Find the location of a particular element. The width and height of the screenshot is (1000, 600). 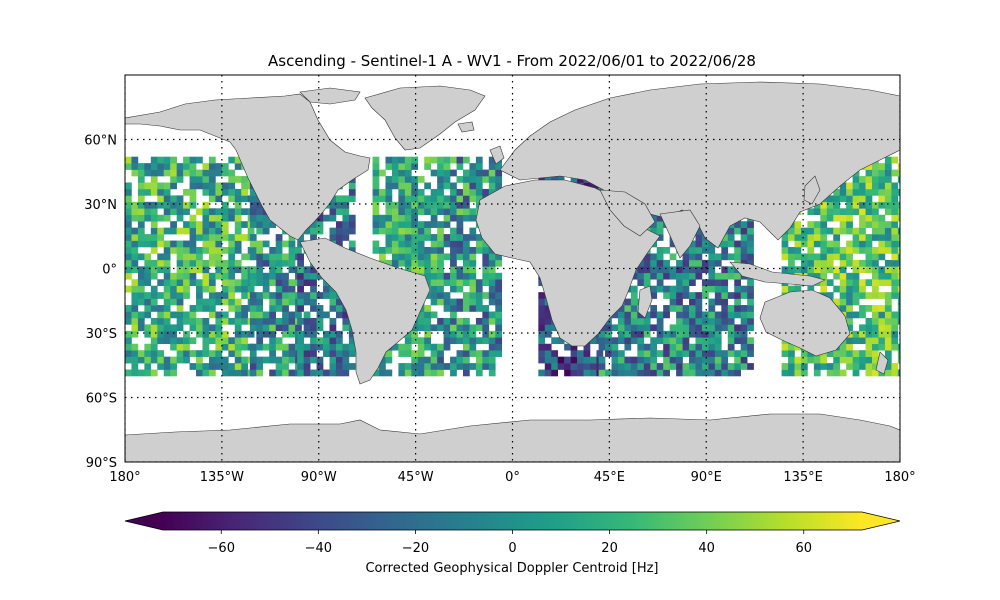

lon-tick-label: 135°W is located at coordinates (222, 477).